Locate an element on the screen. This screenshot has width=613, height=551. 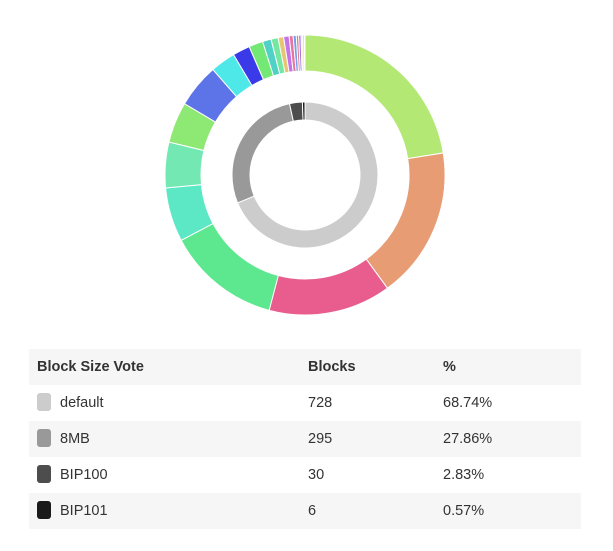
vote-label: BIP101 is located at coordinates (84, 511).